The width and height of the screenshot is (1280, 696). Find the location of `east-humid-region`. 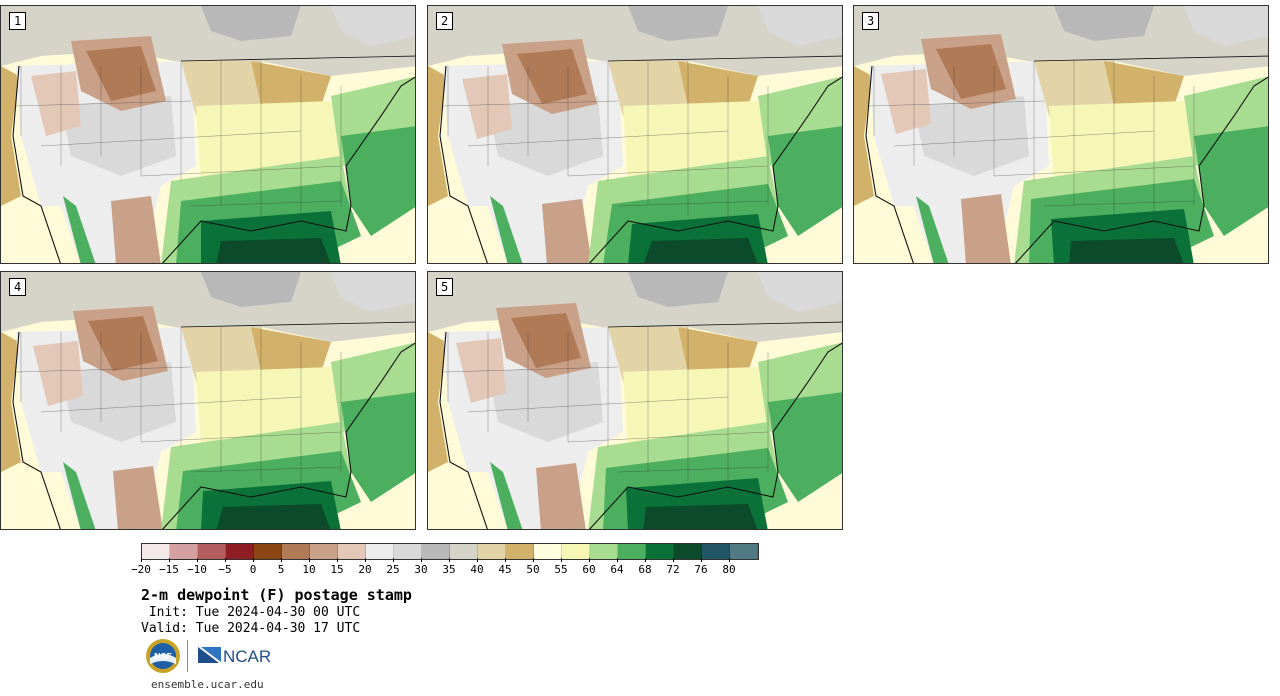

east-humid-region is located at coordinates (268, 407).